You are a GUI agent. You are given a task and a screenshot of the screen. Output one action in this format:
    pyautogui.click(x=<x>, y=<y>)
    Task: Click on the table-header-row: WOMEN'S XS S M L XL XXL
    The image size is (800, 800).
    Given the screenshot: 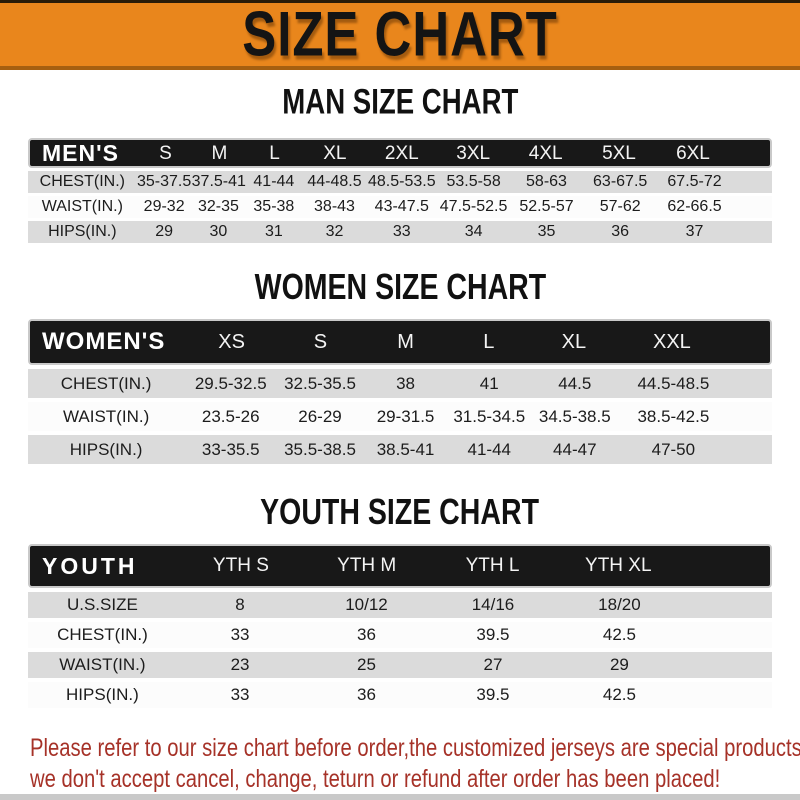 What is the action you would take?
    pyautogui.click(x=400, y=342)
    